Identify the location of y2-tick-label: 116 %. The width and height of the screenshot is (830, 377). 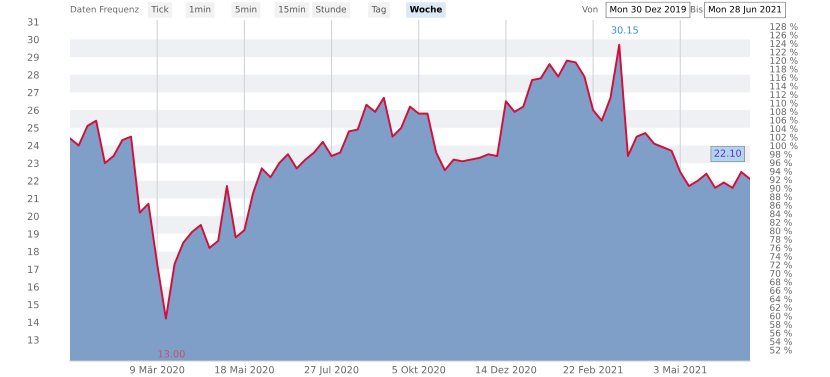
(784, 78).